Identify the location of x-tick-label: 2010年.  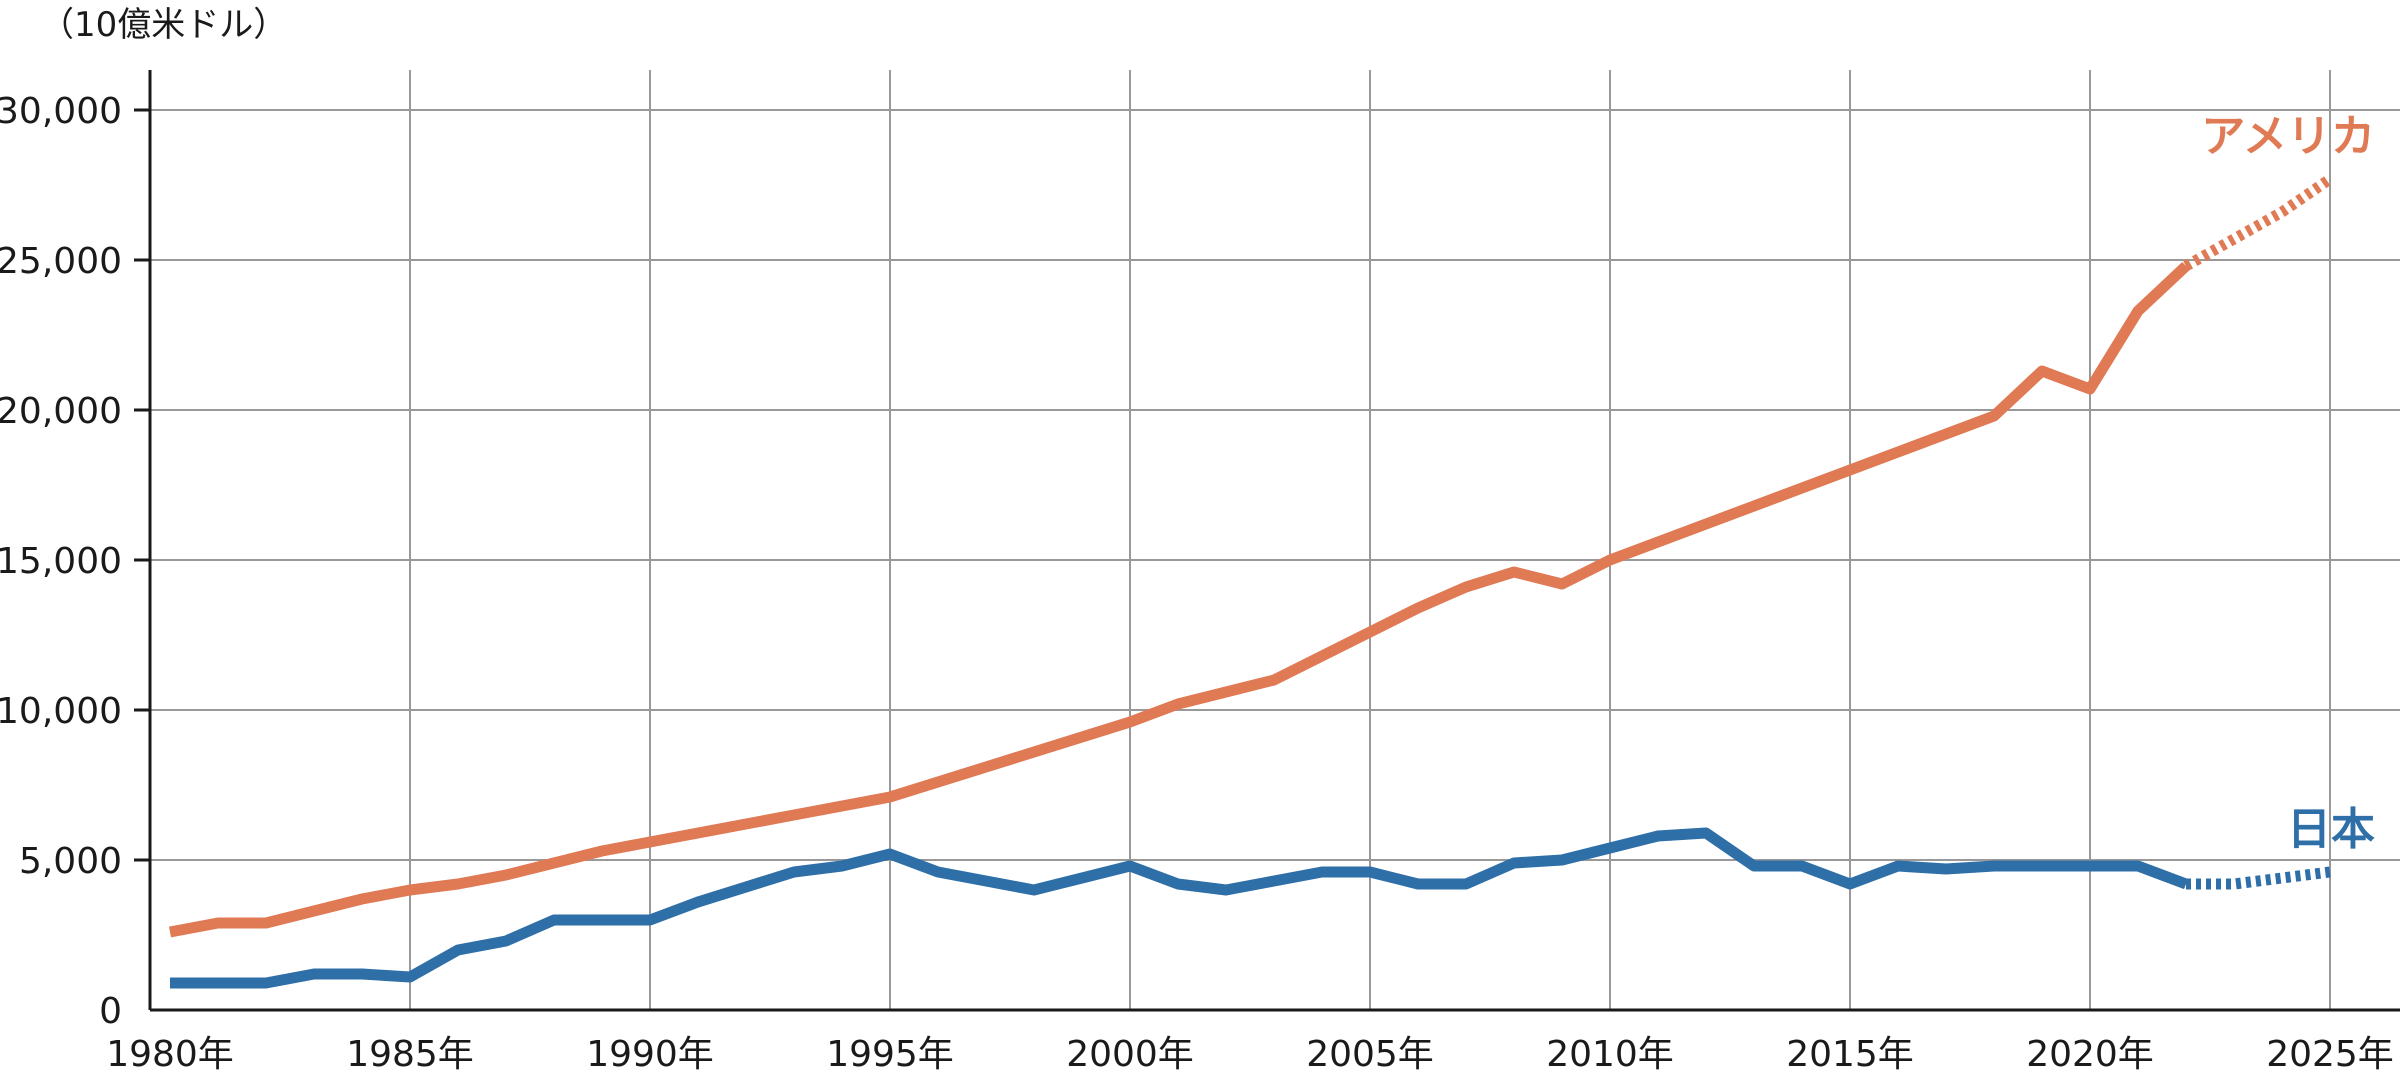
(1610, 1054).